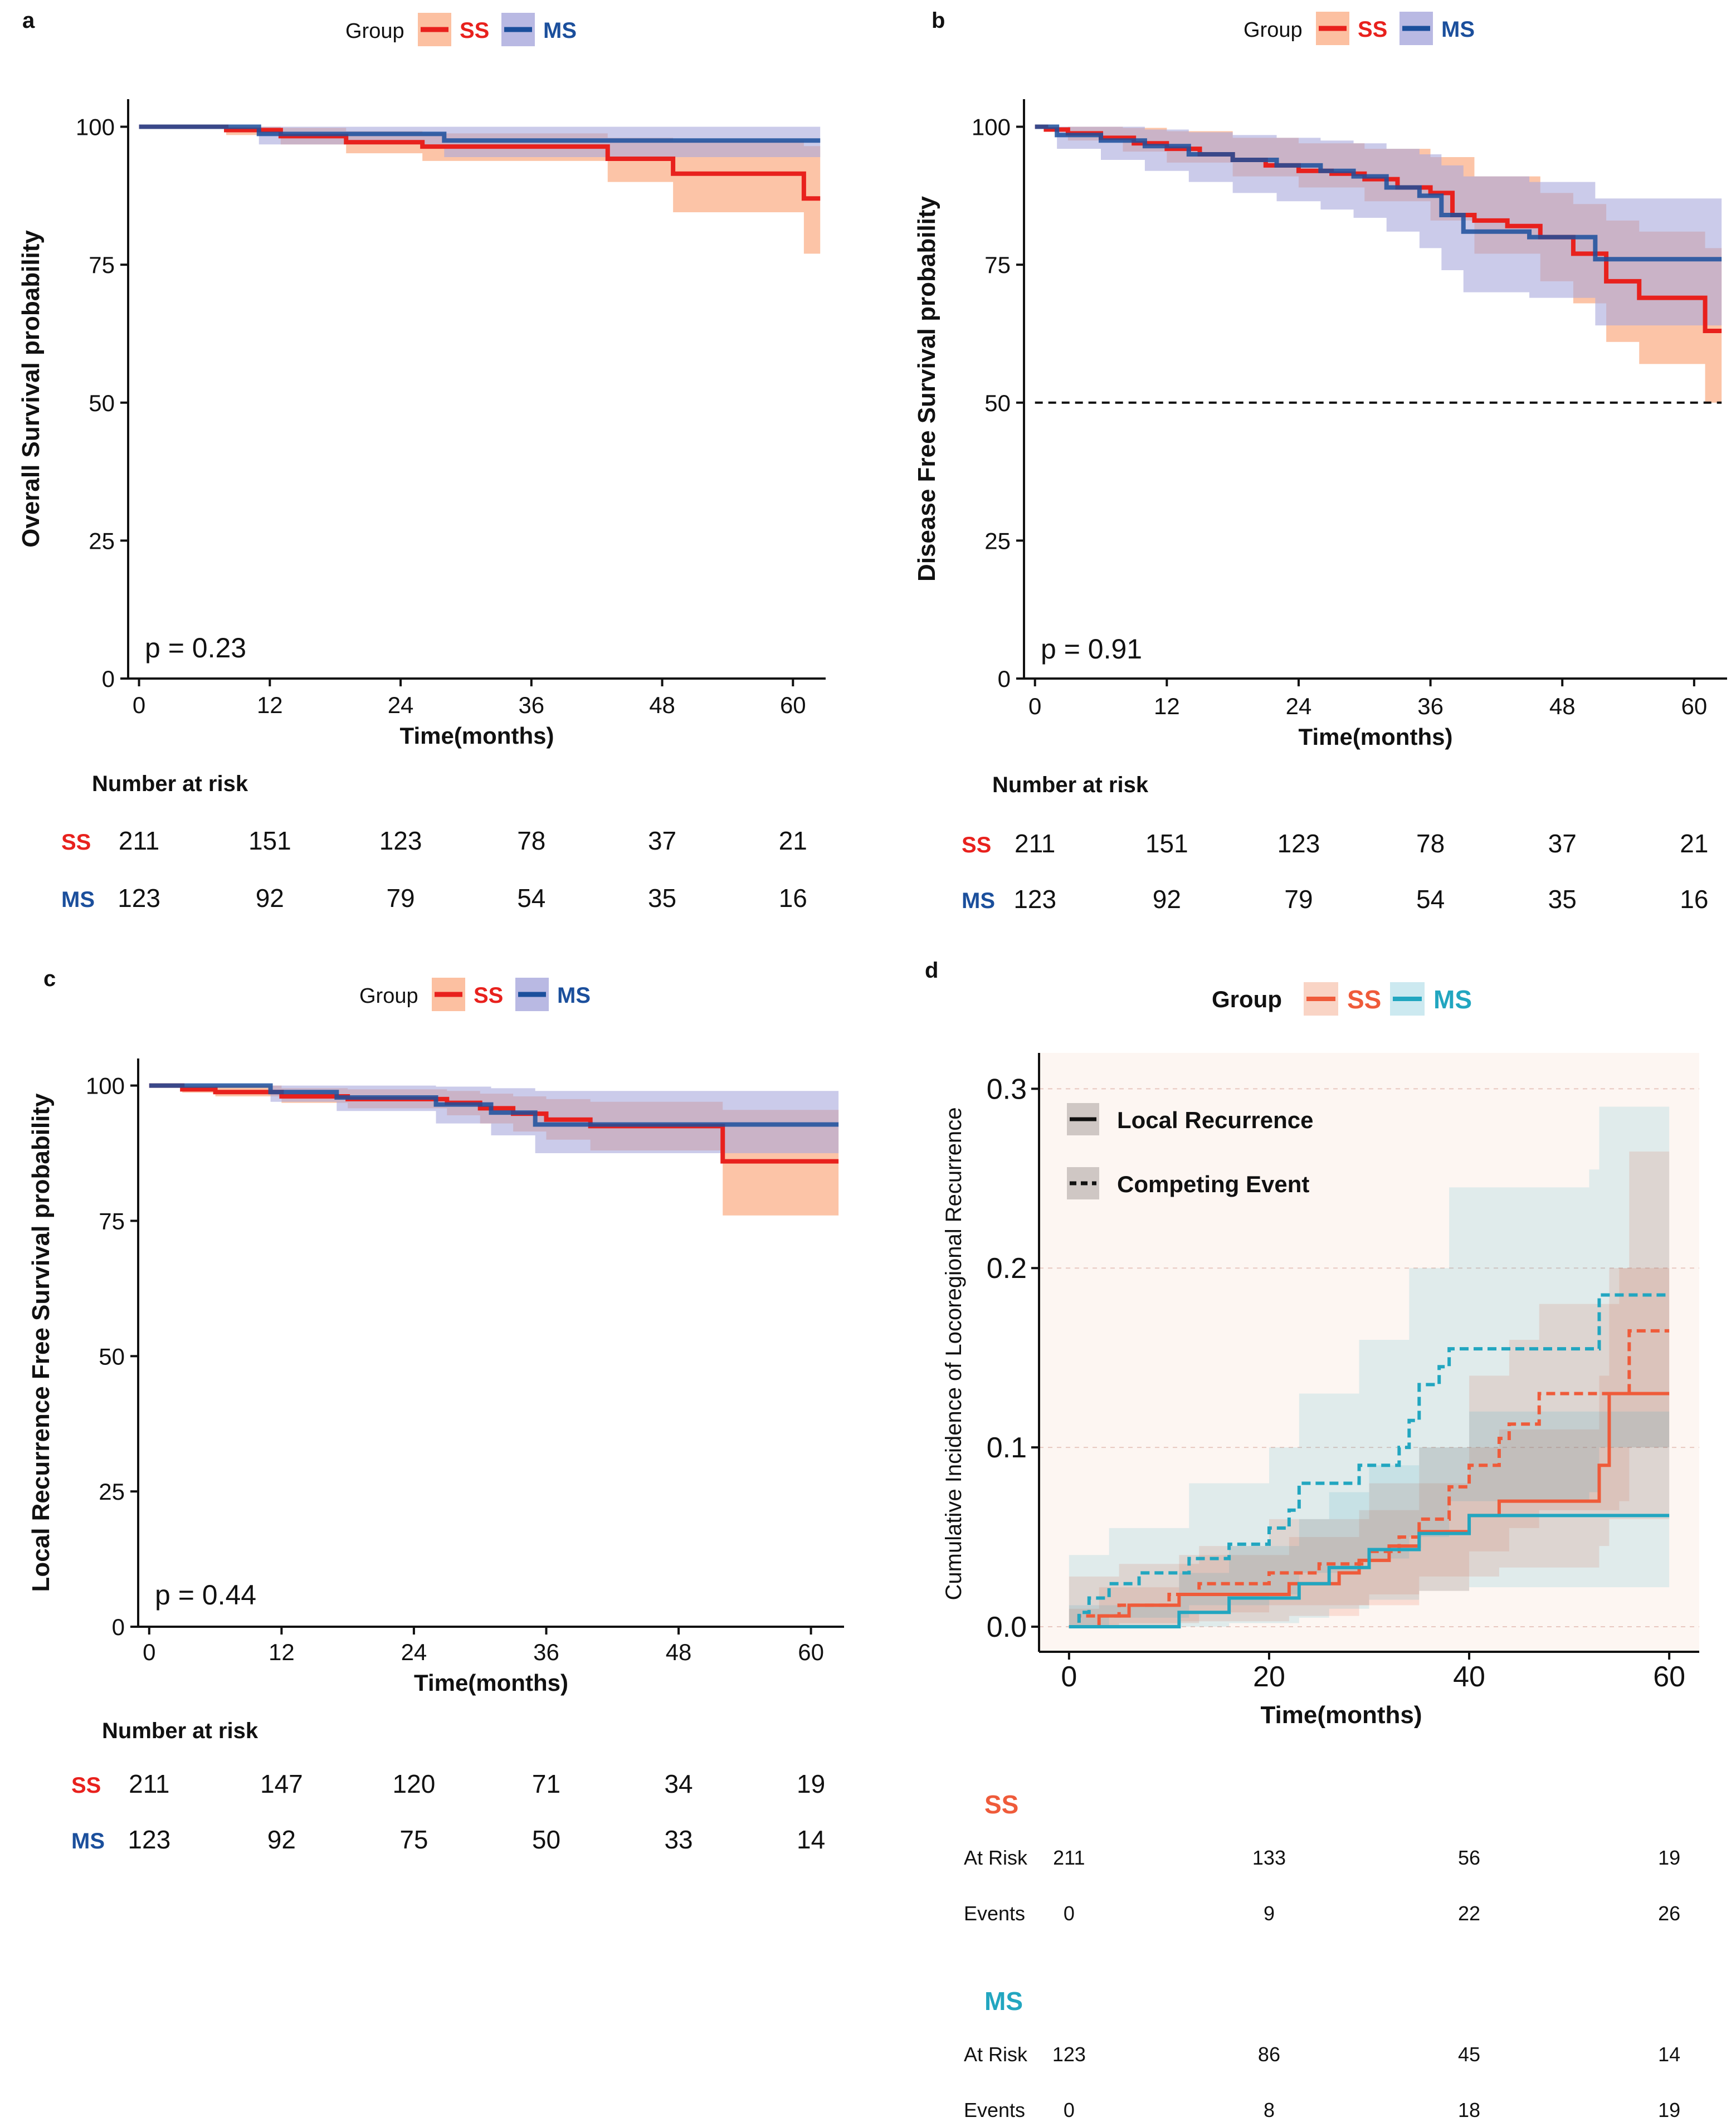 This screenshot has width=1736, height=2127. What do you see at coordinates (1369, 1478) in the screenshot?
I see `ss-competing-curve` at bounding box center [1369, 1478].